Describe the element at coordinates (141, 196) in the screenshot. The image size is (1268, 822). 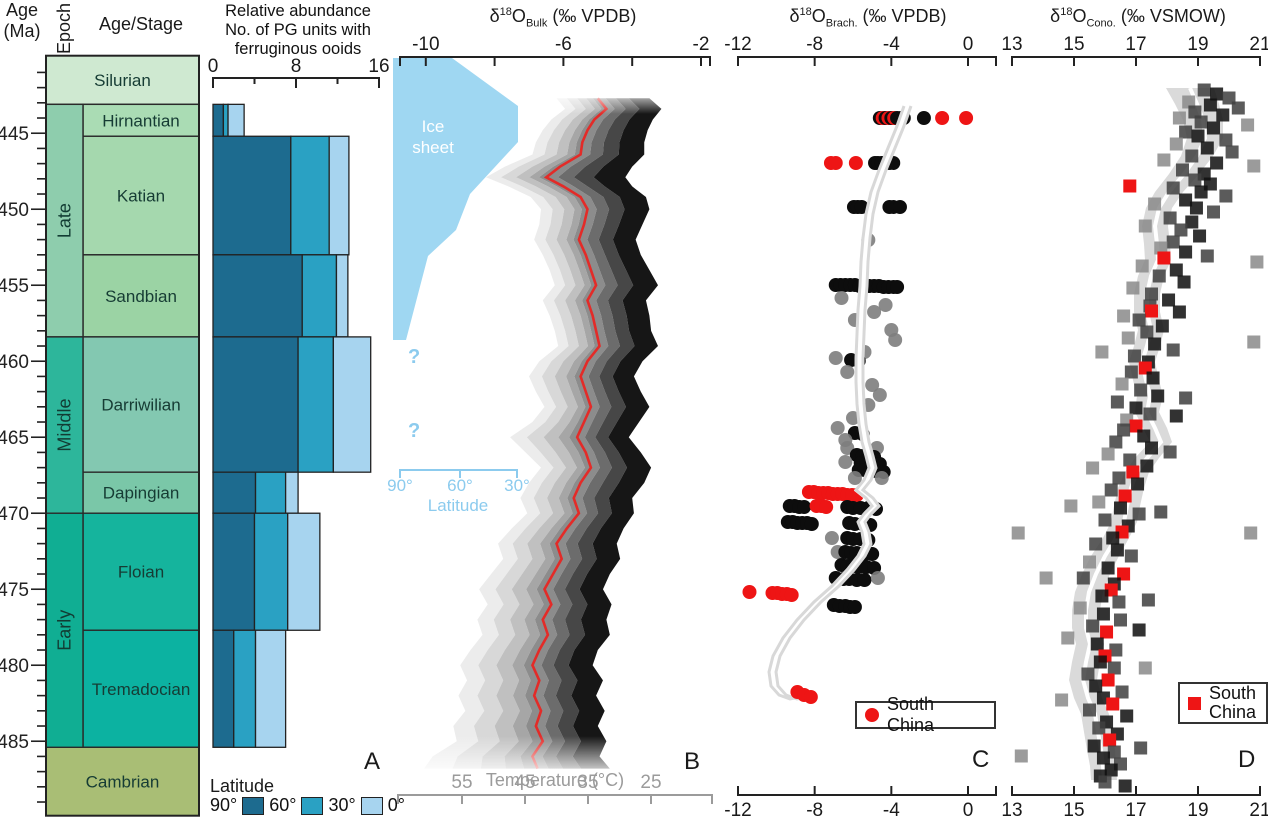
I see `strat-unit-label: Katian` at that location.